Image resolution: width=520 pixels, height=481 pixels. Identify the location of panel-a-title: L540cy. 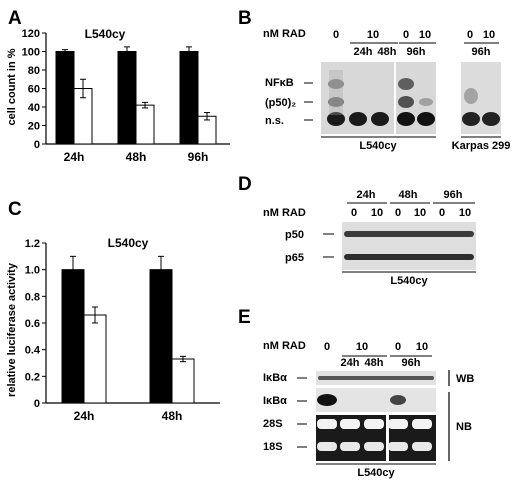
(105, 34).